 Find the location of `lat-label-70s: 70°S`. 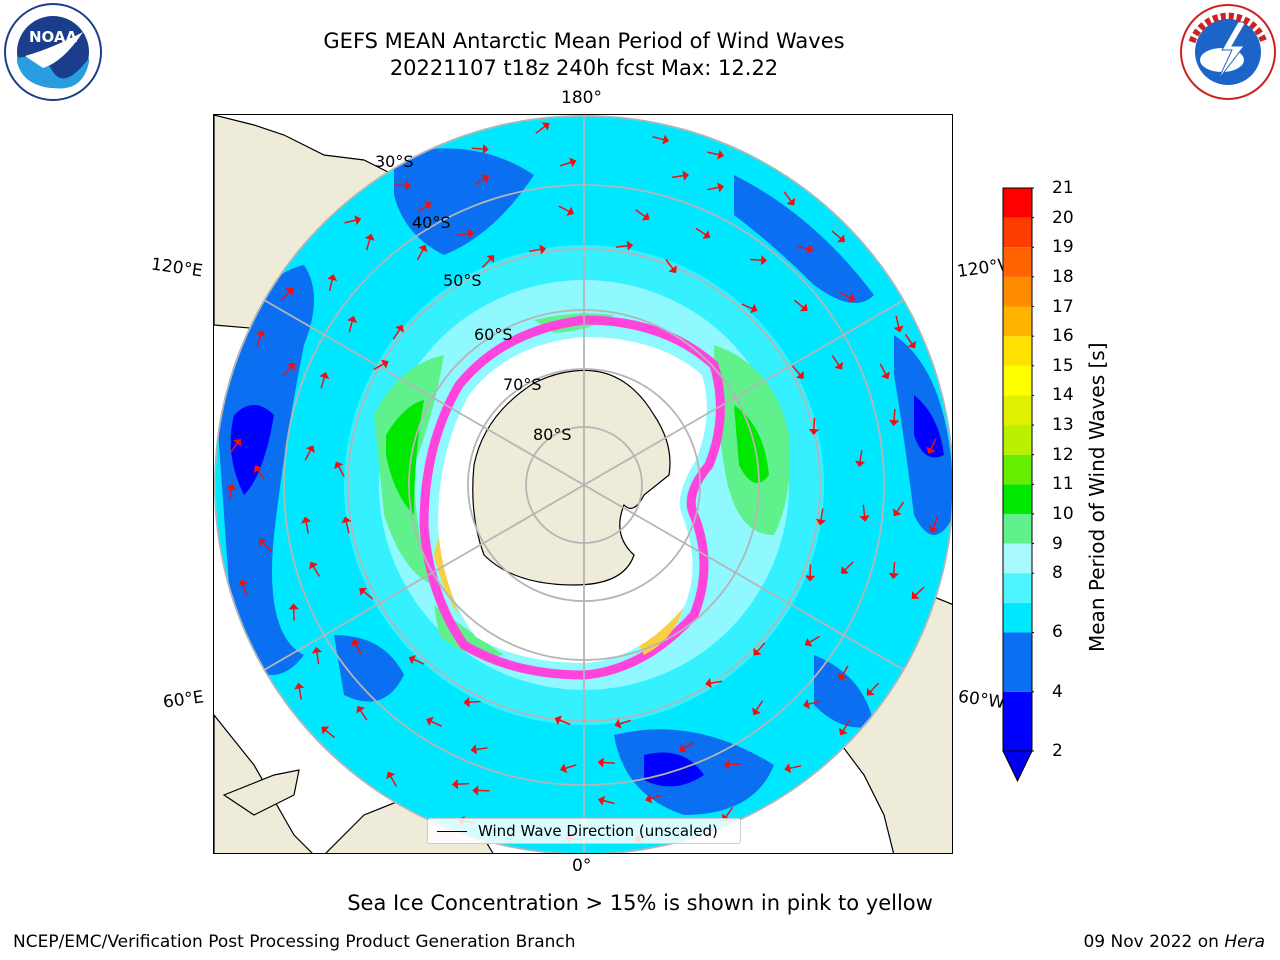

lat-label-70s: 70°S is located at coordinates (522, 384).